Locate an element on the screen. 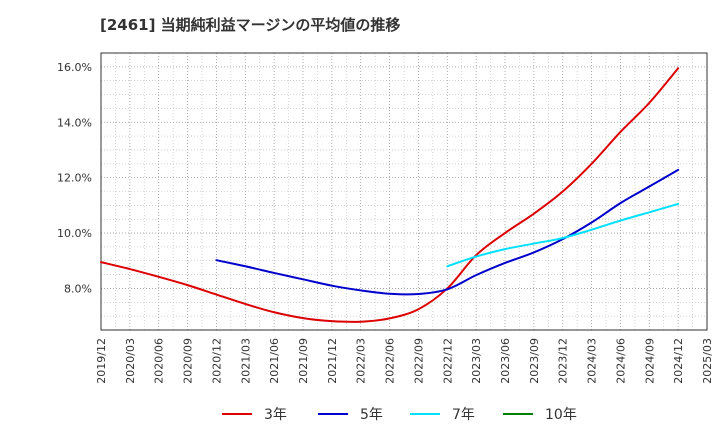 The width and height of the screenshot is (720, 444). x-tick-label: 2020/12 is located at coordinates (216, 361).